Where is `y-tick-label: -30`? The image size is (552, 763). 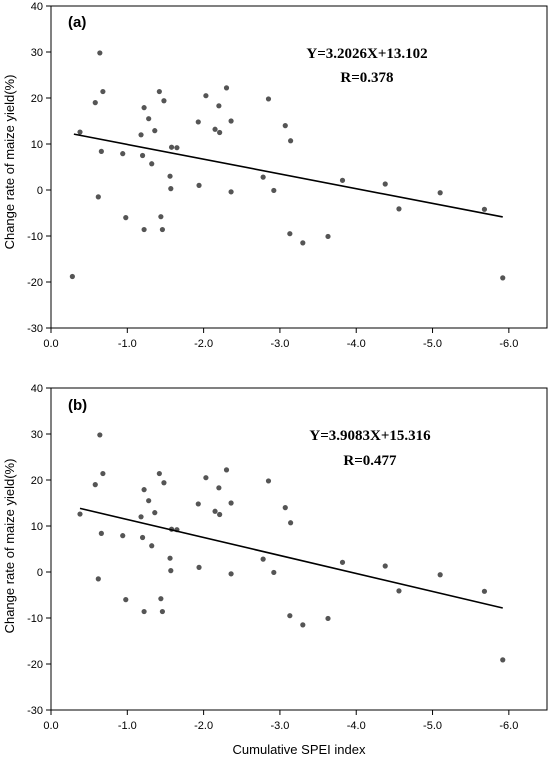
y-tick-label: -30 is located at coordinates (35, 329).